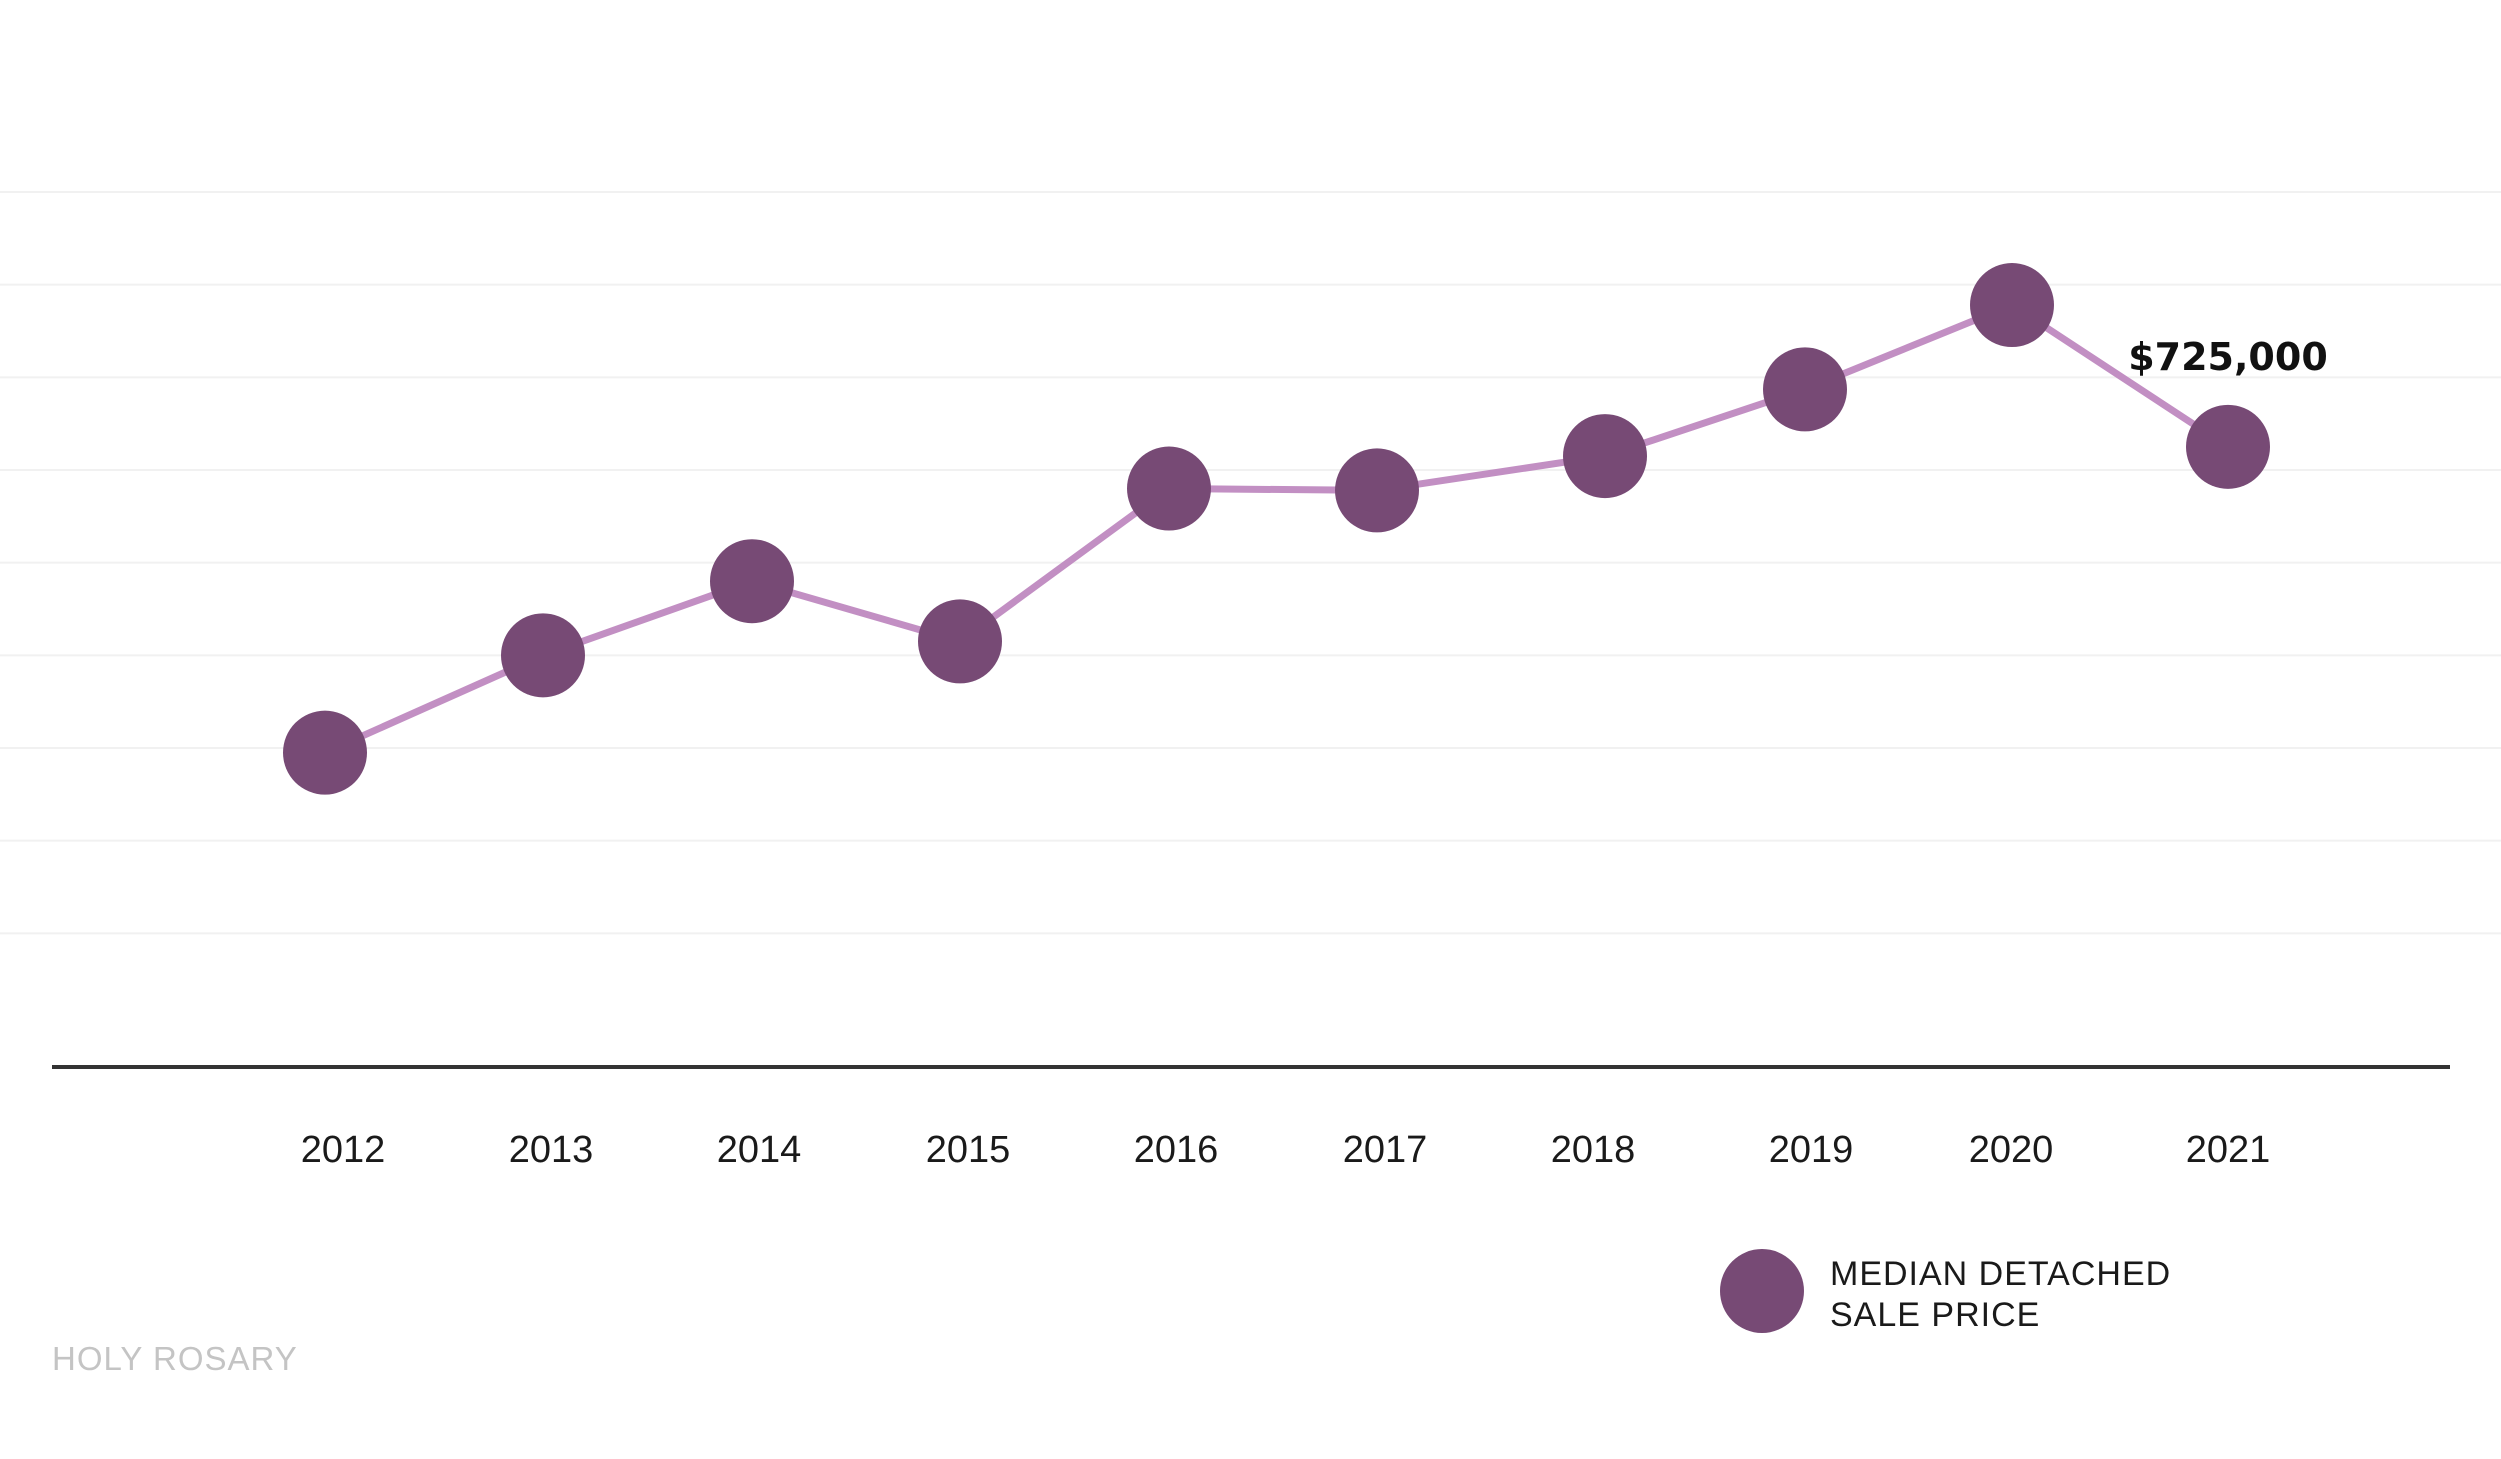 The height and width of the screenshot is (1459, 2501). I want to click on x-tick-label: 2014, so click(759, 1150).